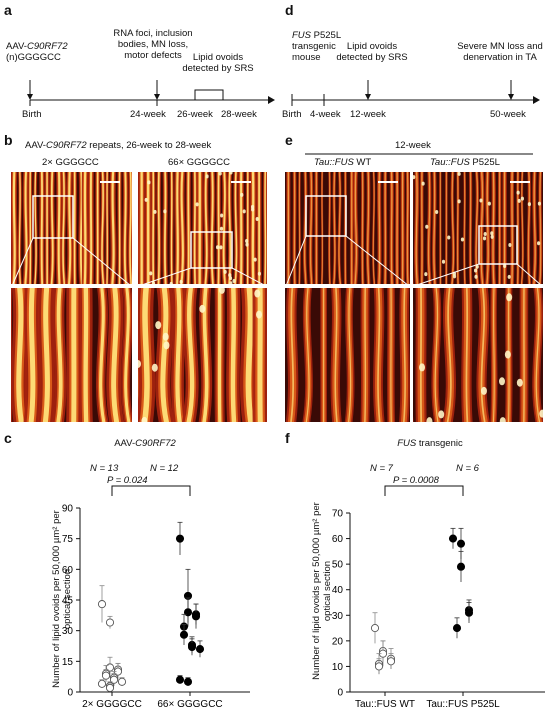 This screenshot has height=716, width=550. I want to click on panel-a-construct-repeat: (n)GGGGCC, so click(33, 57).